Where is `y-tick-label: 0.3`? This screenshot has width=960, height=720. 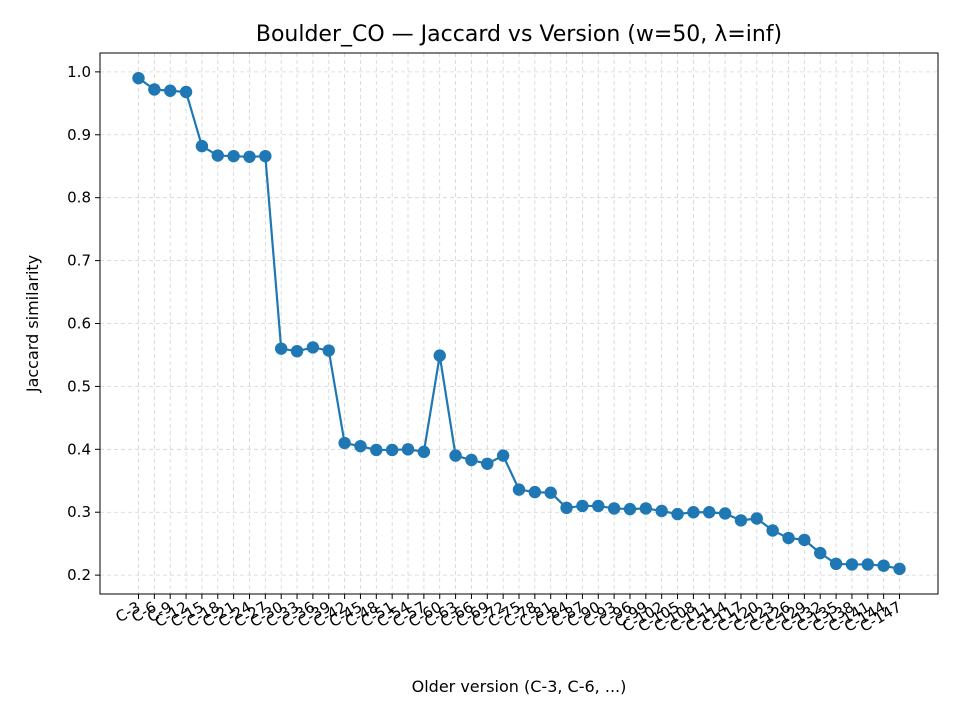 y-tick-label: 0.3 is located at coordinates (79, 512).